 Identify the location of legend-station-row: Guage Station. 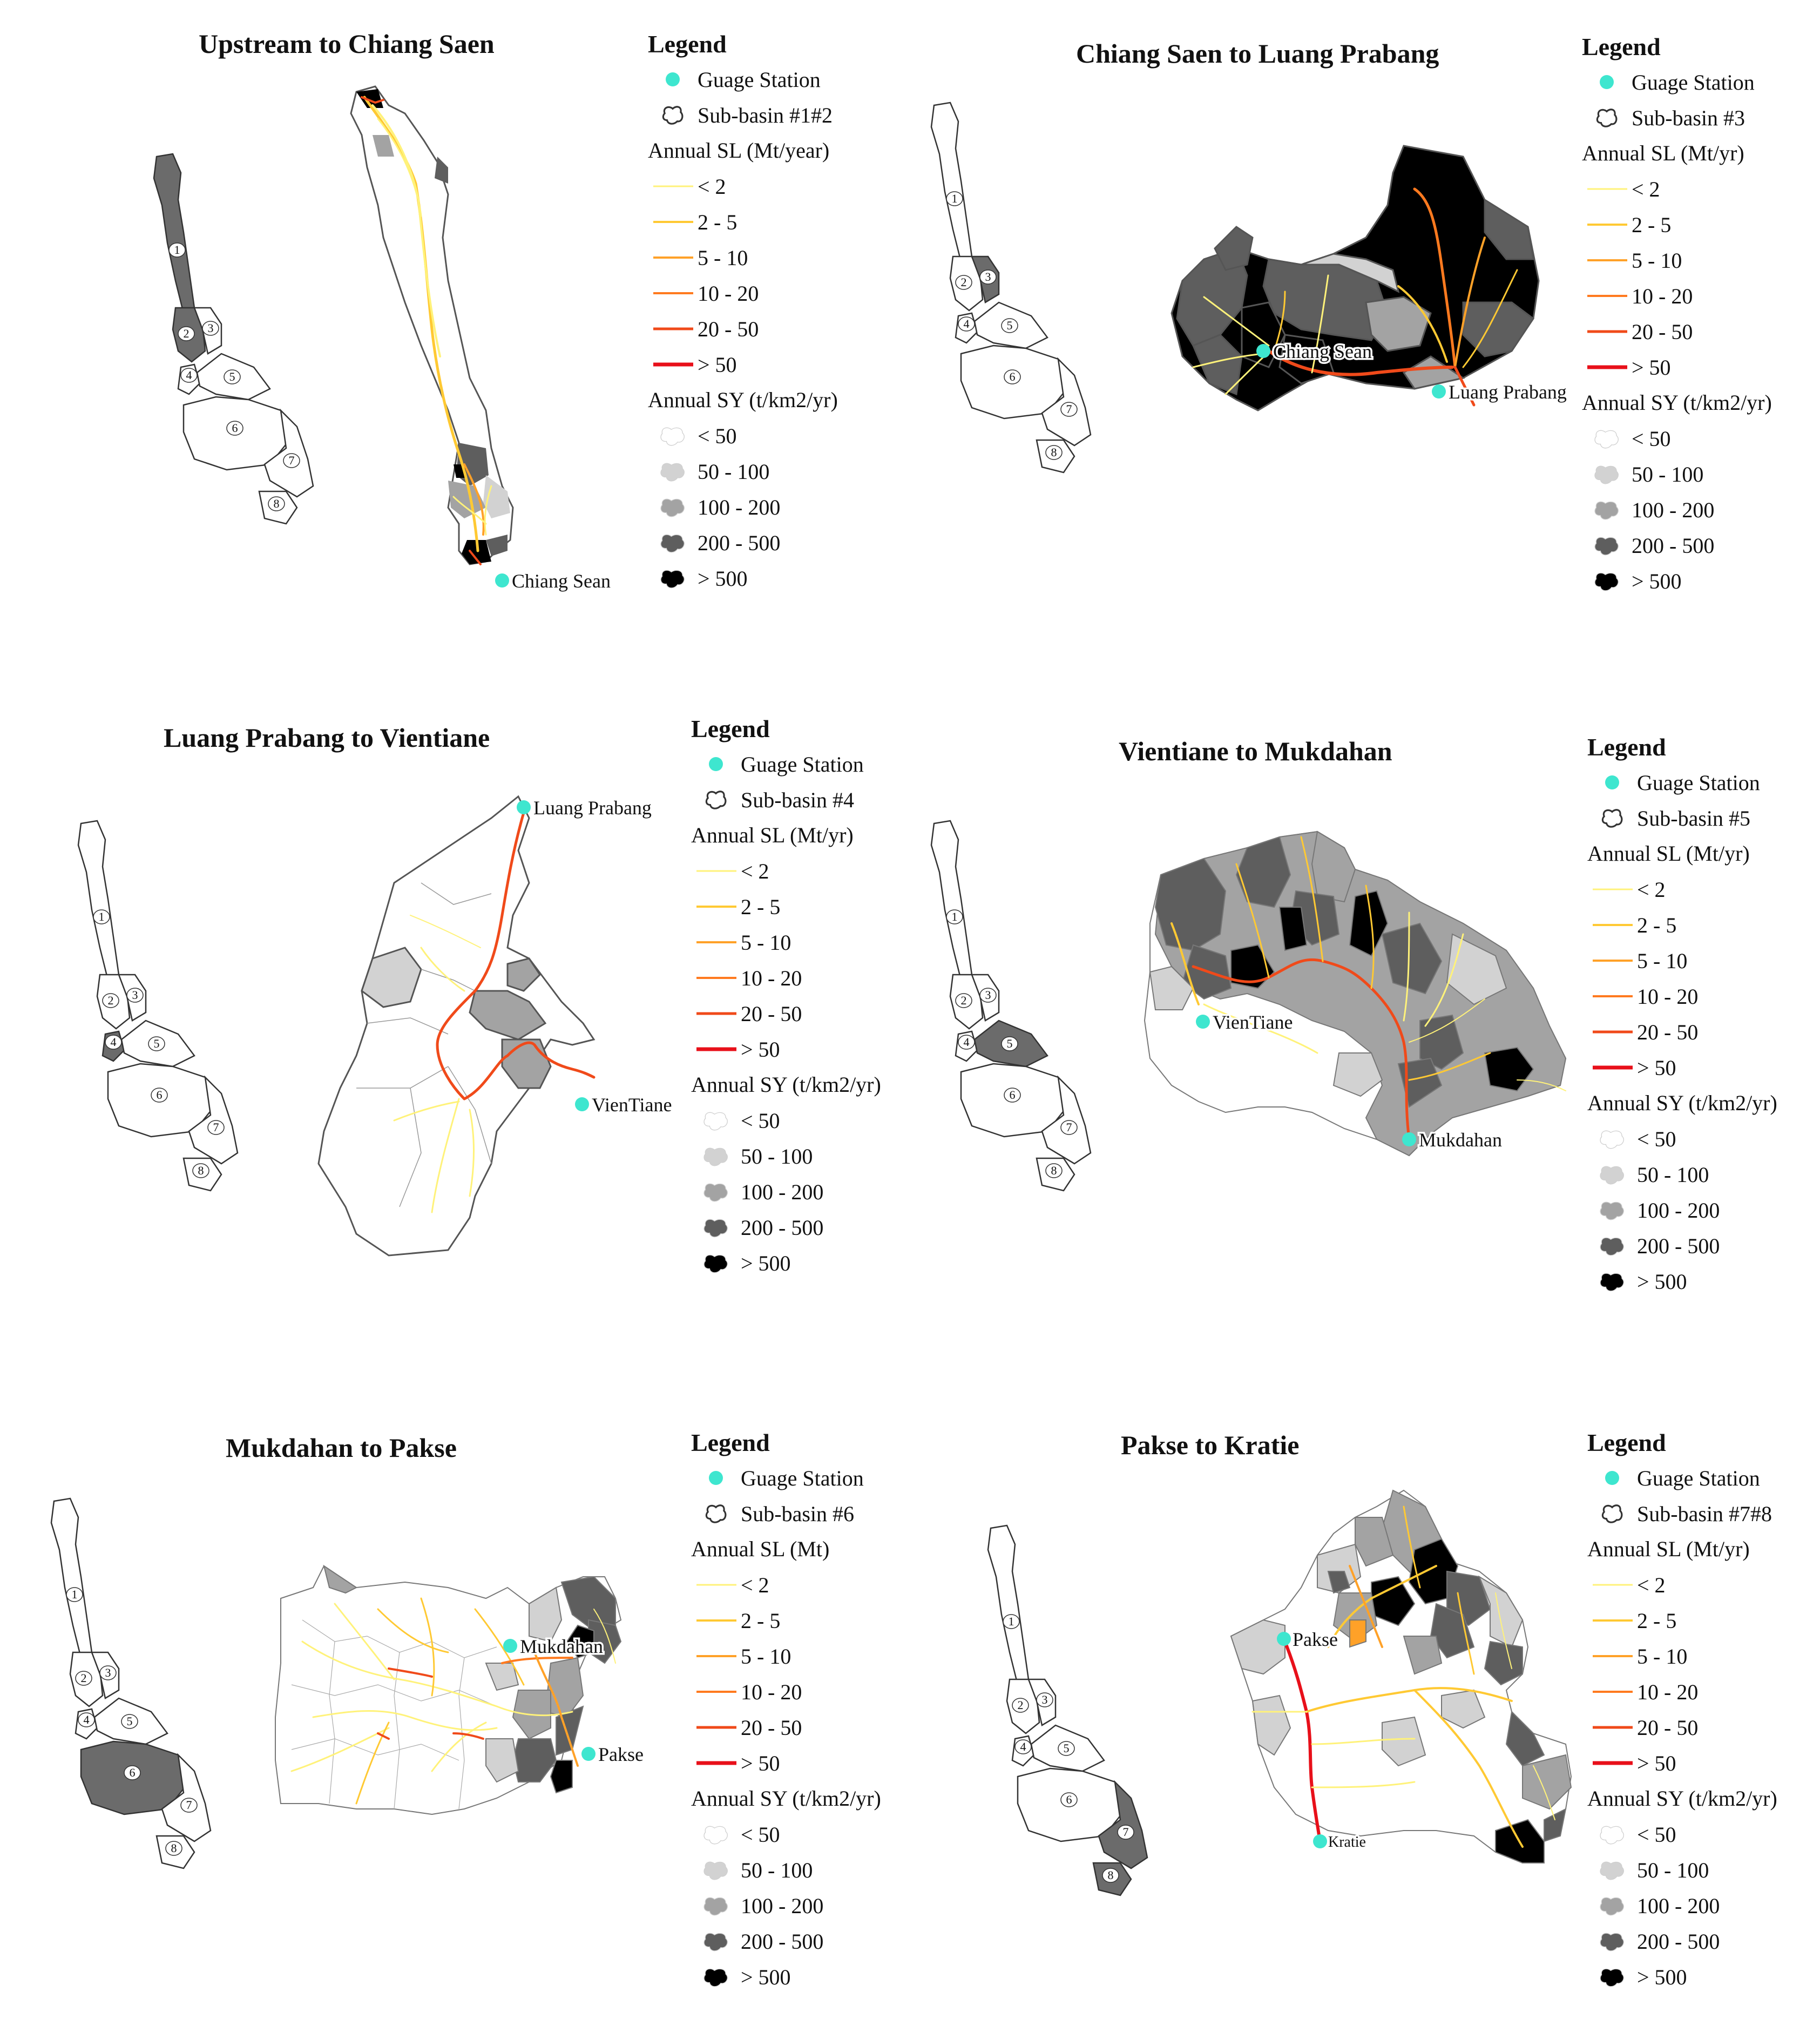
(1703, 1478).